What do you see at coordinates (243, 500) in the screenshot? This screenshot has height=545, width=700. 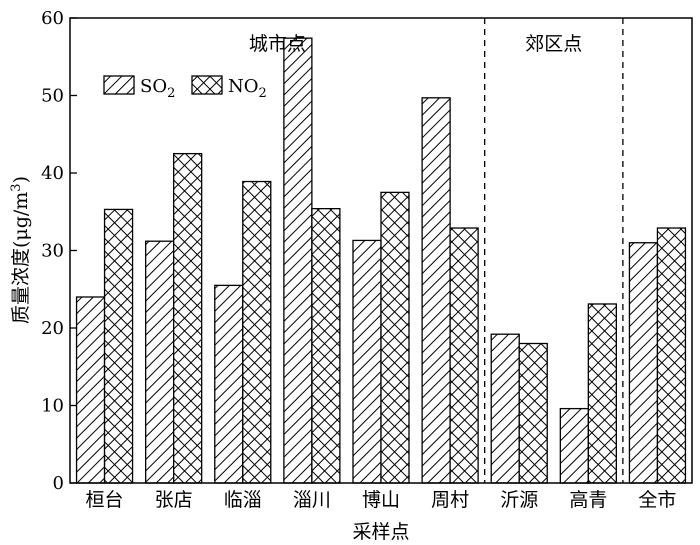 I see `x-tick-label-3: 临淄` at bounding box center [243, 500].